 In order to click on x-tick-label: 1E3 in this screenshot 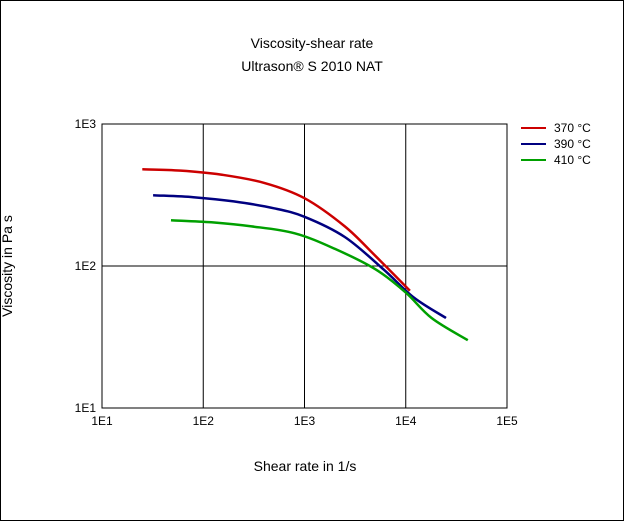, I will do `click(305, 421)`.